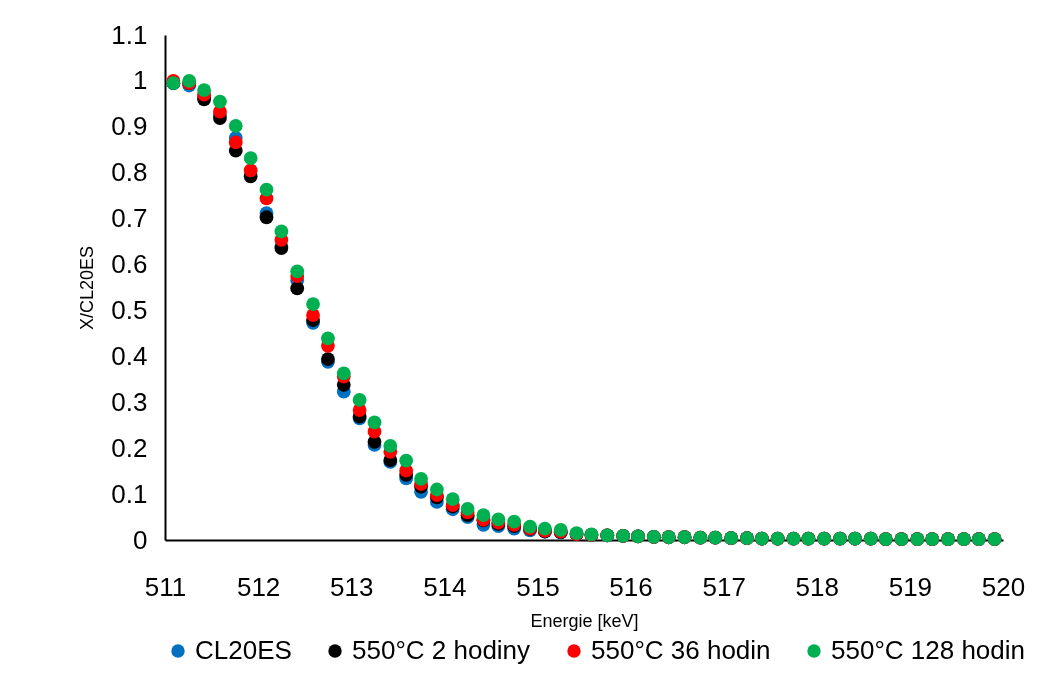 The image size is (1056, 684). I want to click on x-tick-label: 517, so click(724, 586).